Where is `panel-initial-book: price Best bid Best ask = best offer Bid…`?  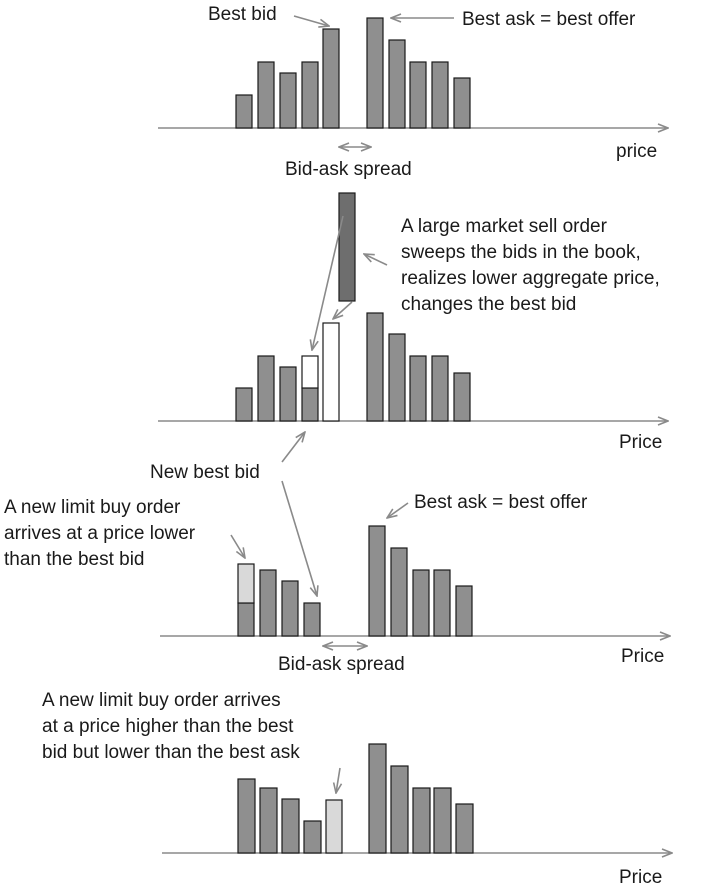 panel-initial-book: price Best bid Best ask = best offer Bid… is located at coordinates (413, 92).